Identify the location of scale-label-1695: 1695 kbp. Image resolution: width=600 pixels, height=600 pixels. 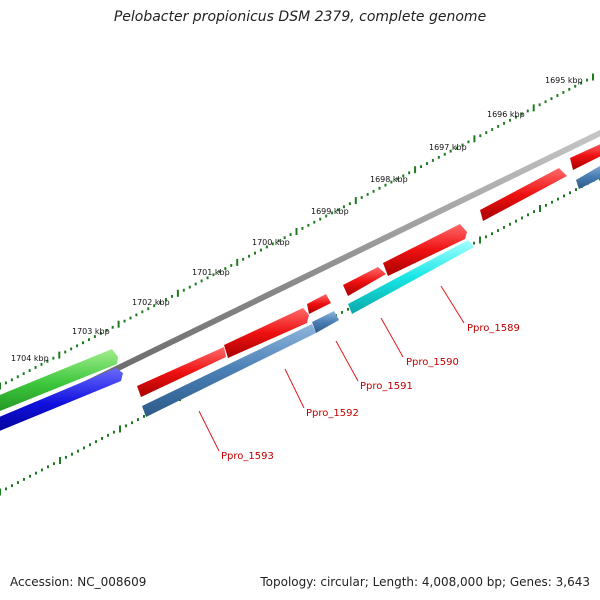
(564, 80).